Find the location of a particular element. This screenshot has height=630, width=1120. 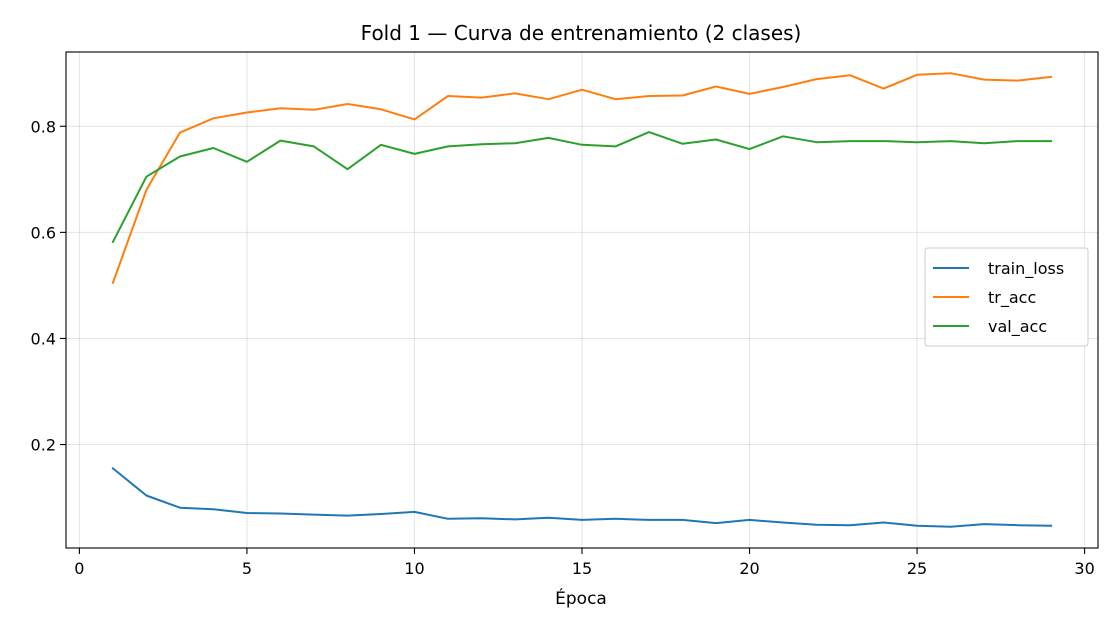

legend-box is located at coordinates (1006, 297).